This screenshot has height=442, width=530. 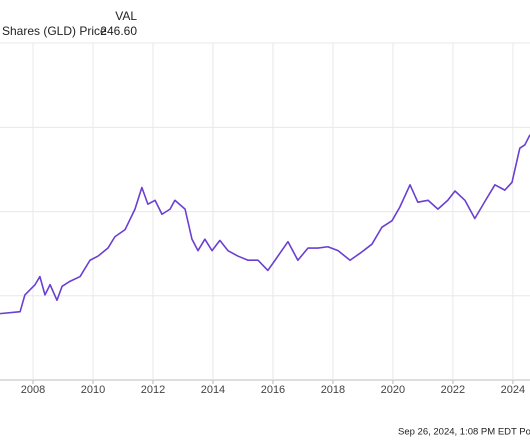 I want to click on x-tick-label: 2020, so click(x=393, y=390).